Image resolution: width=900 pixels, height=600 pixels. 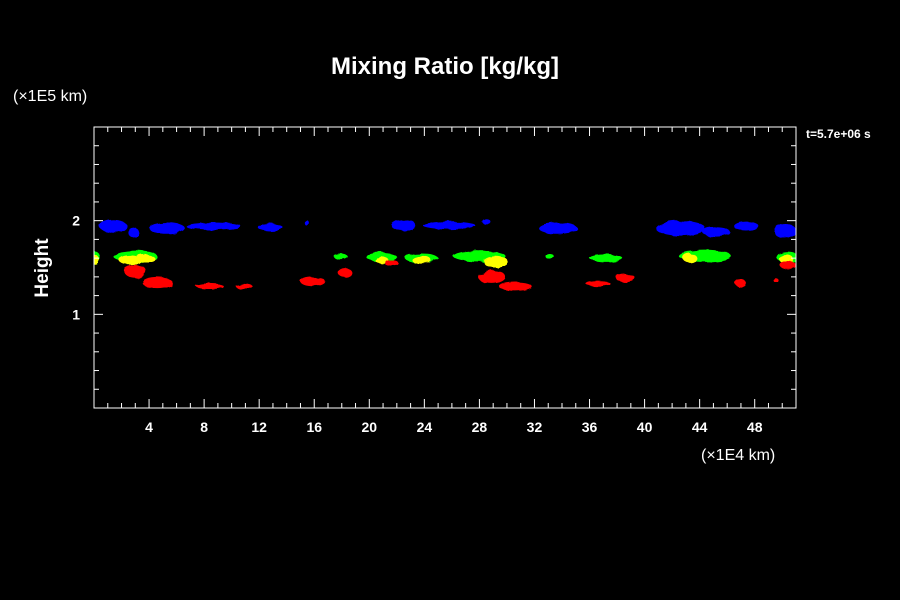 I want to click on y-tick-label: 1, so click(x=76, y=314).